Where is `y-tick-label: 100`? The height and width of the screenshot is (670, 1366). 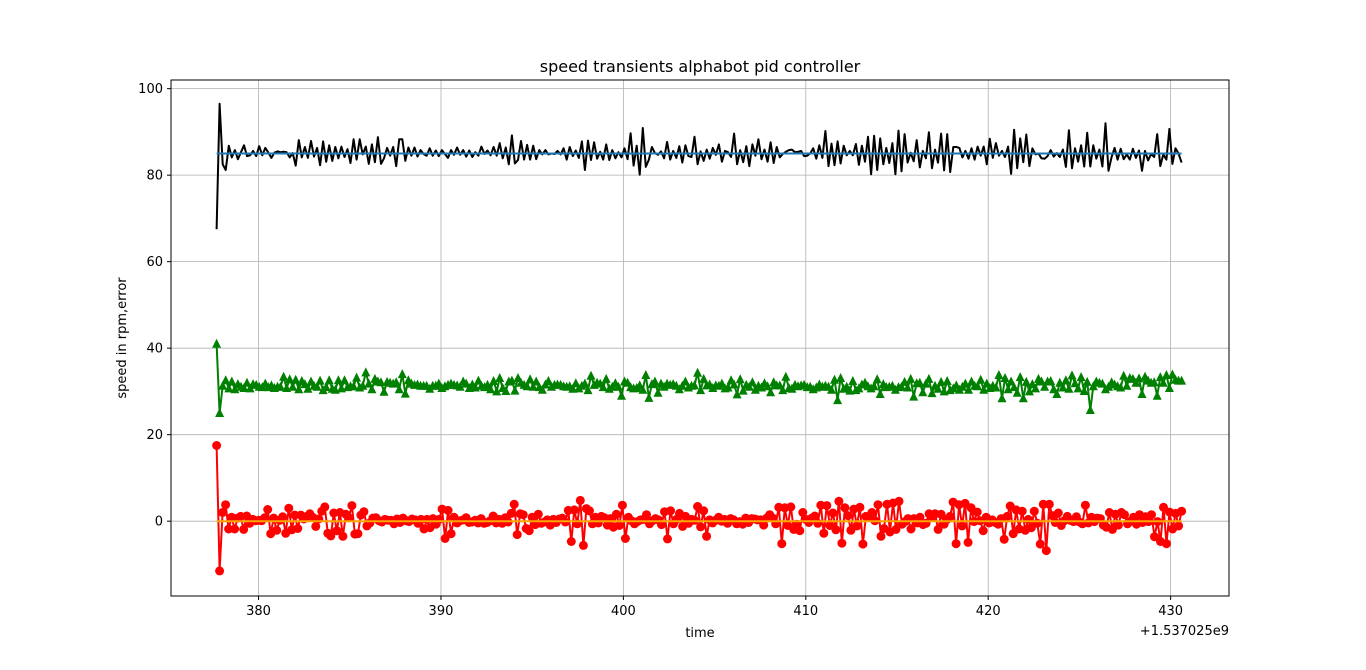
y-tick-label: 100 is located at coordinates (150, 89).